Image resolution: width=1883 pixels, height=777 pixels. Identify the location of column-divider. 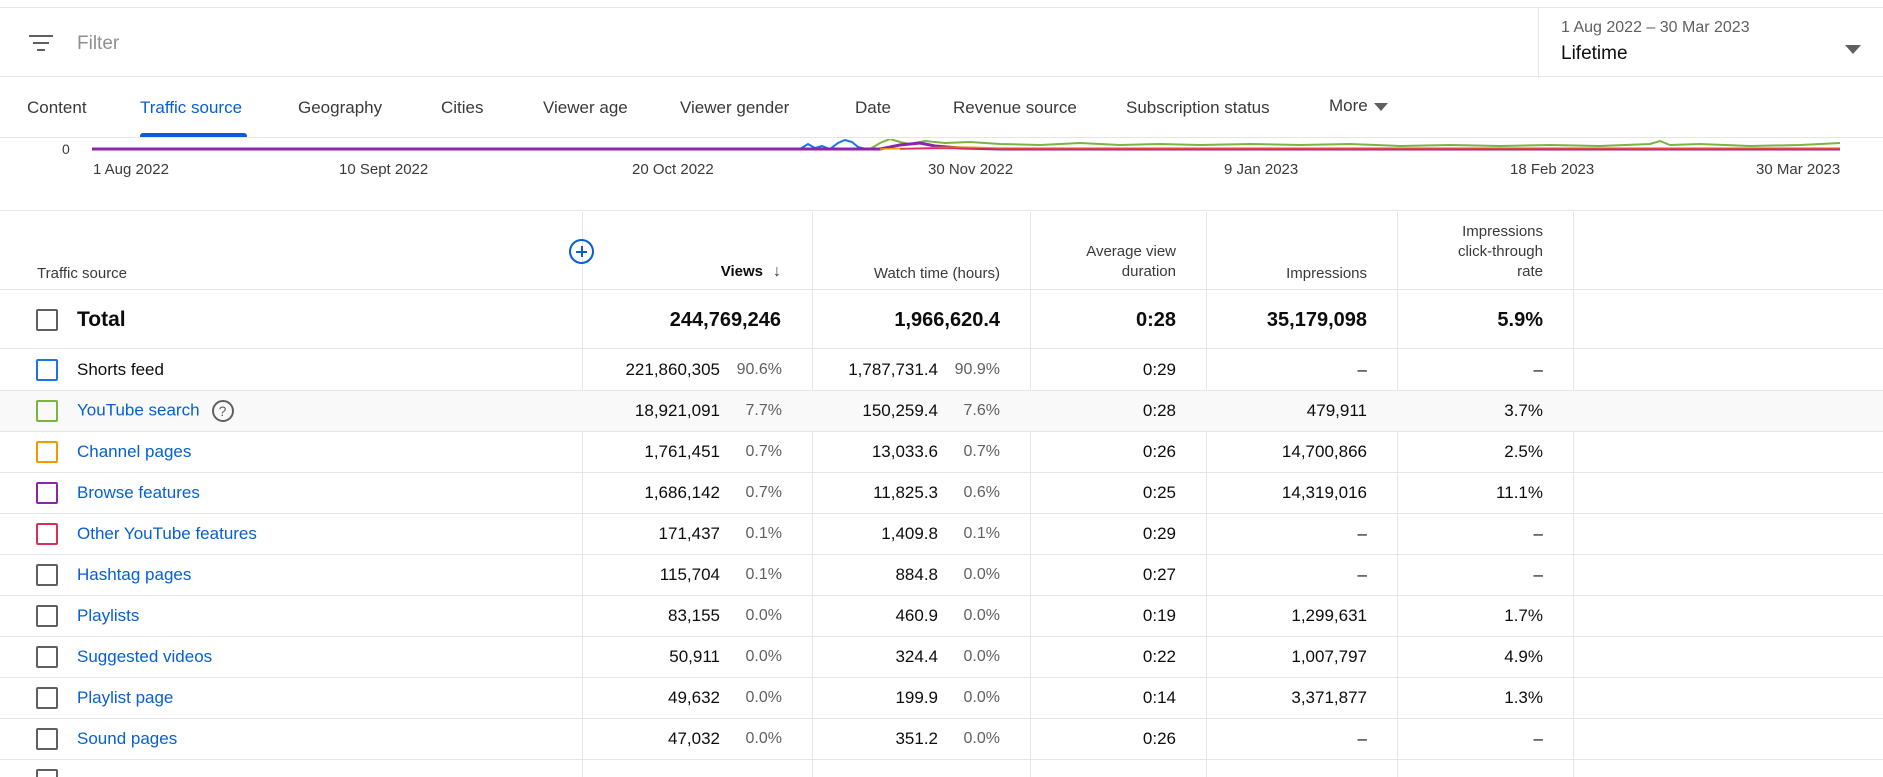
(1397, 494).